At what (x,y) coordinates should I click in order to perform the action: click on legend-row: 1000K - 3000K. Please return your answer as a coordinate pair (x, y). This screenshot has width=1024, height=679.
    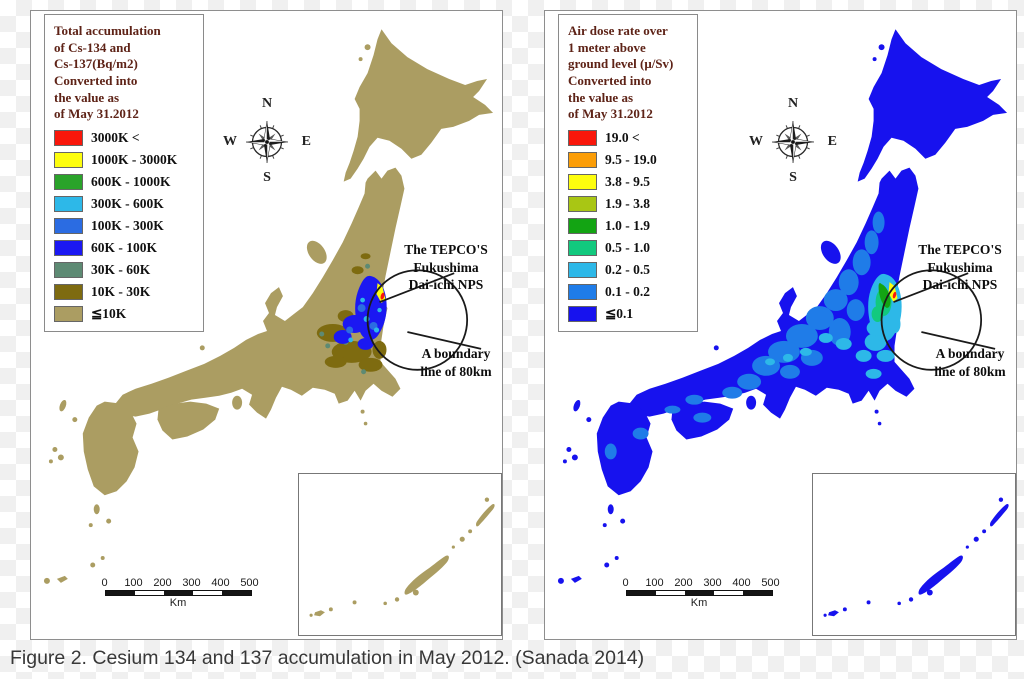
    Looking at the image, I should click on (124, 159).